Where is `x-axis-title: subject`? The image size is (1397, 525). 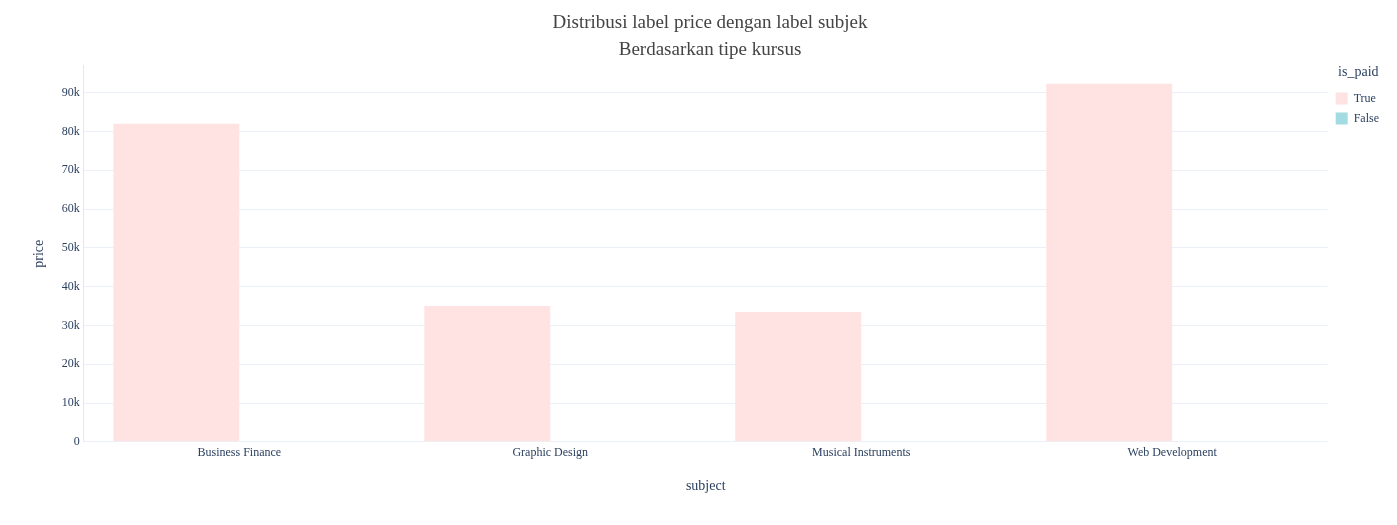 x-axis-title: subject is located at coordinates (705, 486).